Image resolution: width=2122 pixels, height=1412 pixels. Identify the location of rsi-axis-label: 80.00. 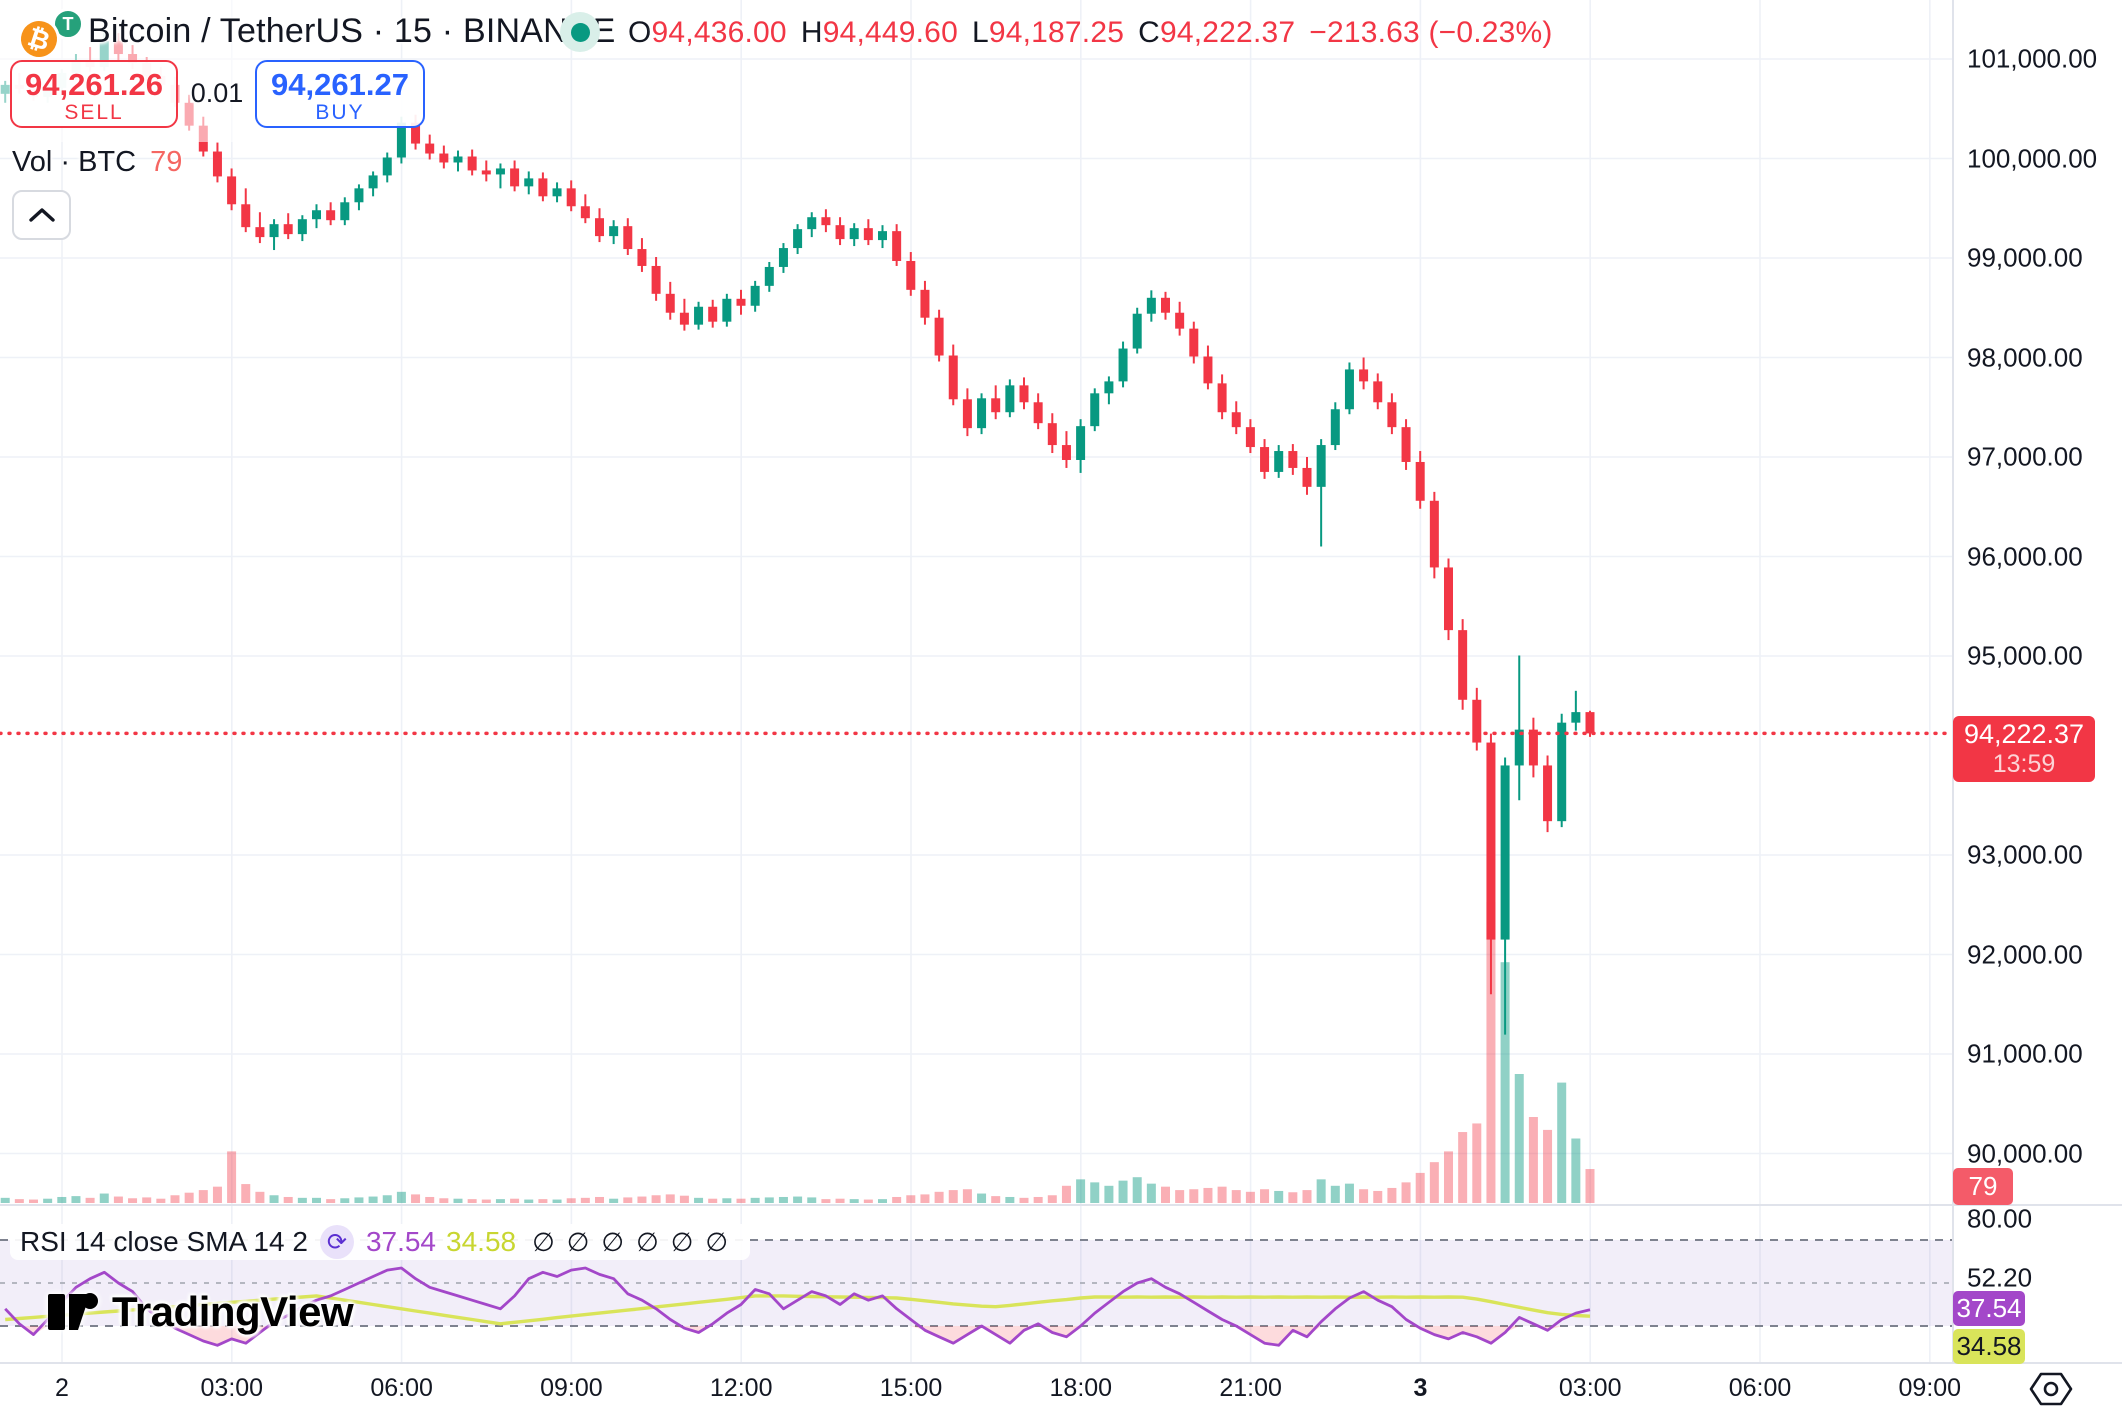
(2000, 1218).